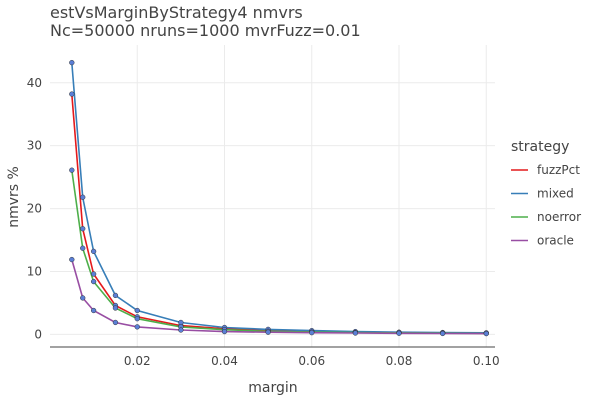 The height and width of the screenshot is (400, 600). What do you see at coordinates (272, 388) in the screenshot?
I see `x-axis-label: margin` at bounding box center [272, 388].